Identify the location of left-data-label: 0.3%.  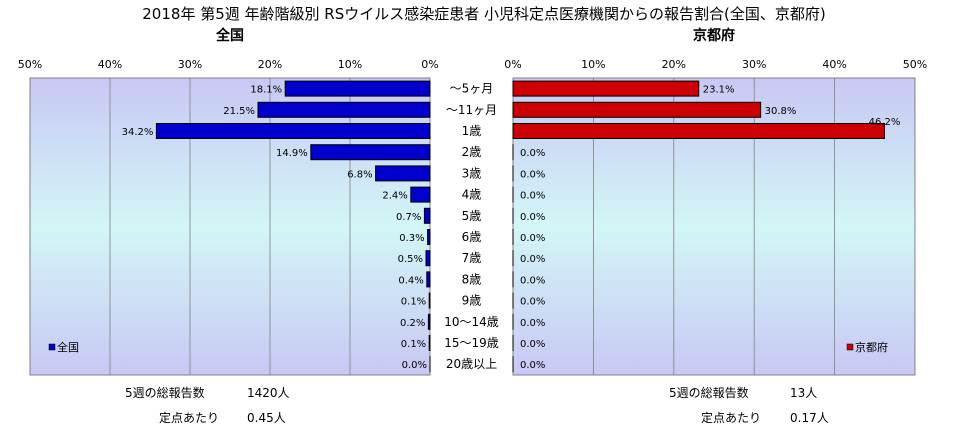
(411, 238).